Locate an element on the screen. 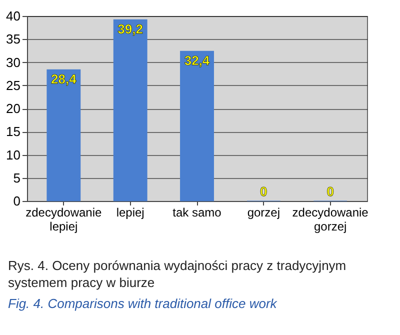 The height and width of the screenshot is (335, 400). y-tick-label: 10 is located at coordinates (13, 154).